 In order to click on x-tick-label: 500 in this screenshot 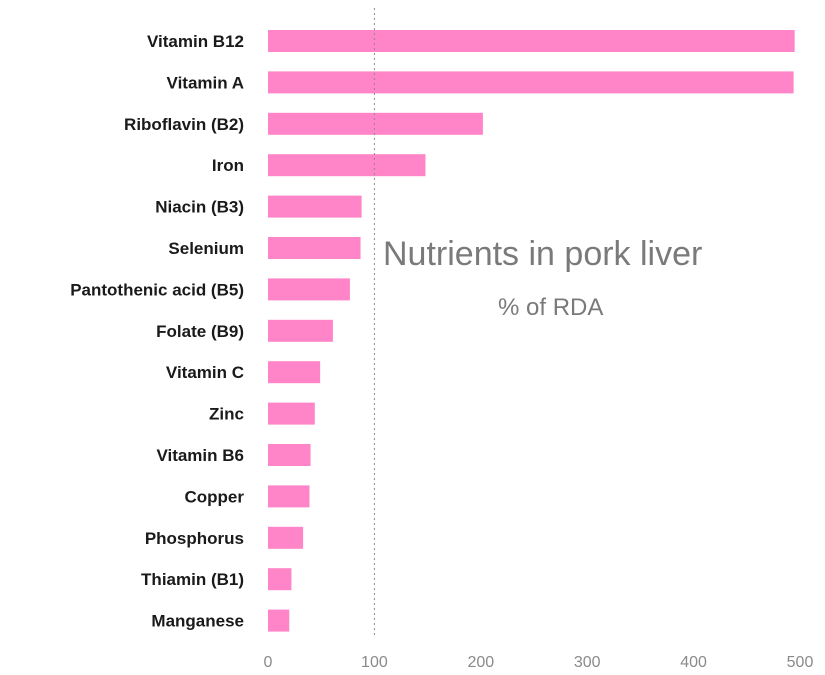, I will do `click(800, 662)`.